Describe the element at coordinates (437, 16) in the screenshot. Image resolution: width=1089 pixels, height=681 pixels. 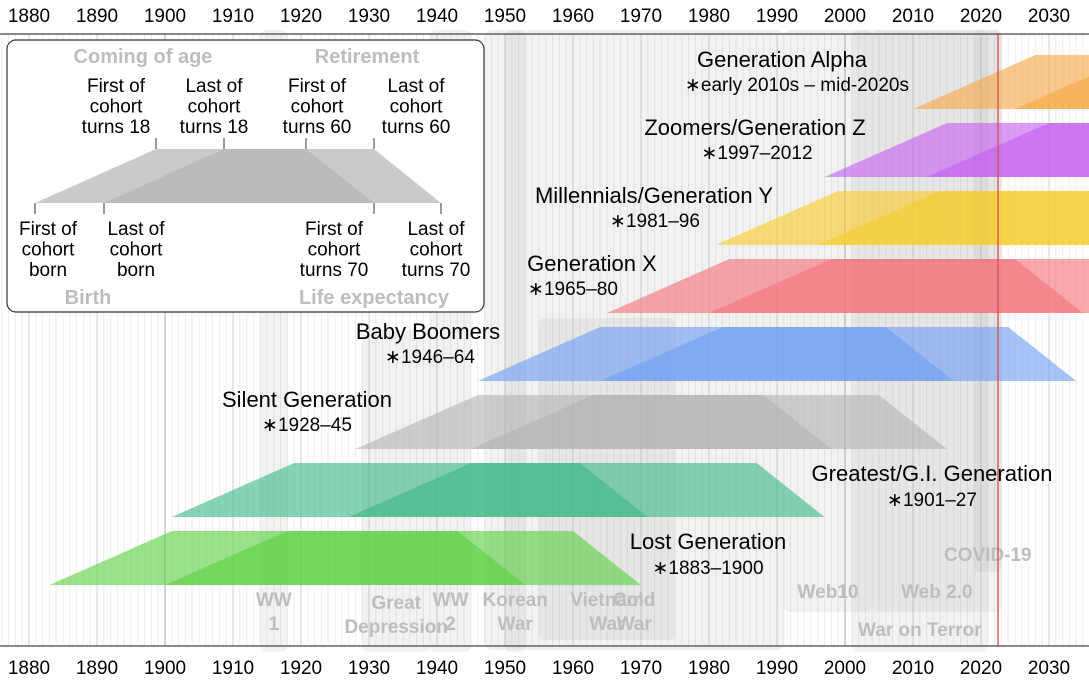
I see `tick-label-top: 1940` at that location.